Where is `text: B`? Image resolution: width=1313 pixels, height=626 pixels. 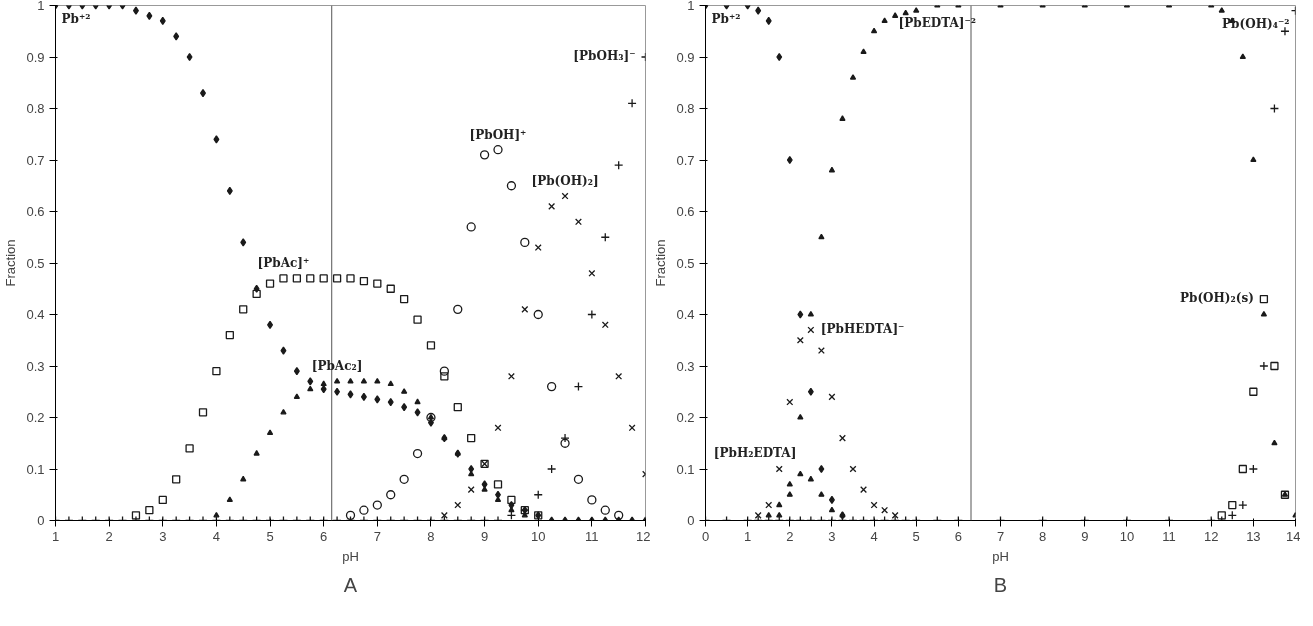 text: B is located at coordinates (1000, 584).